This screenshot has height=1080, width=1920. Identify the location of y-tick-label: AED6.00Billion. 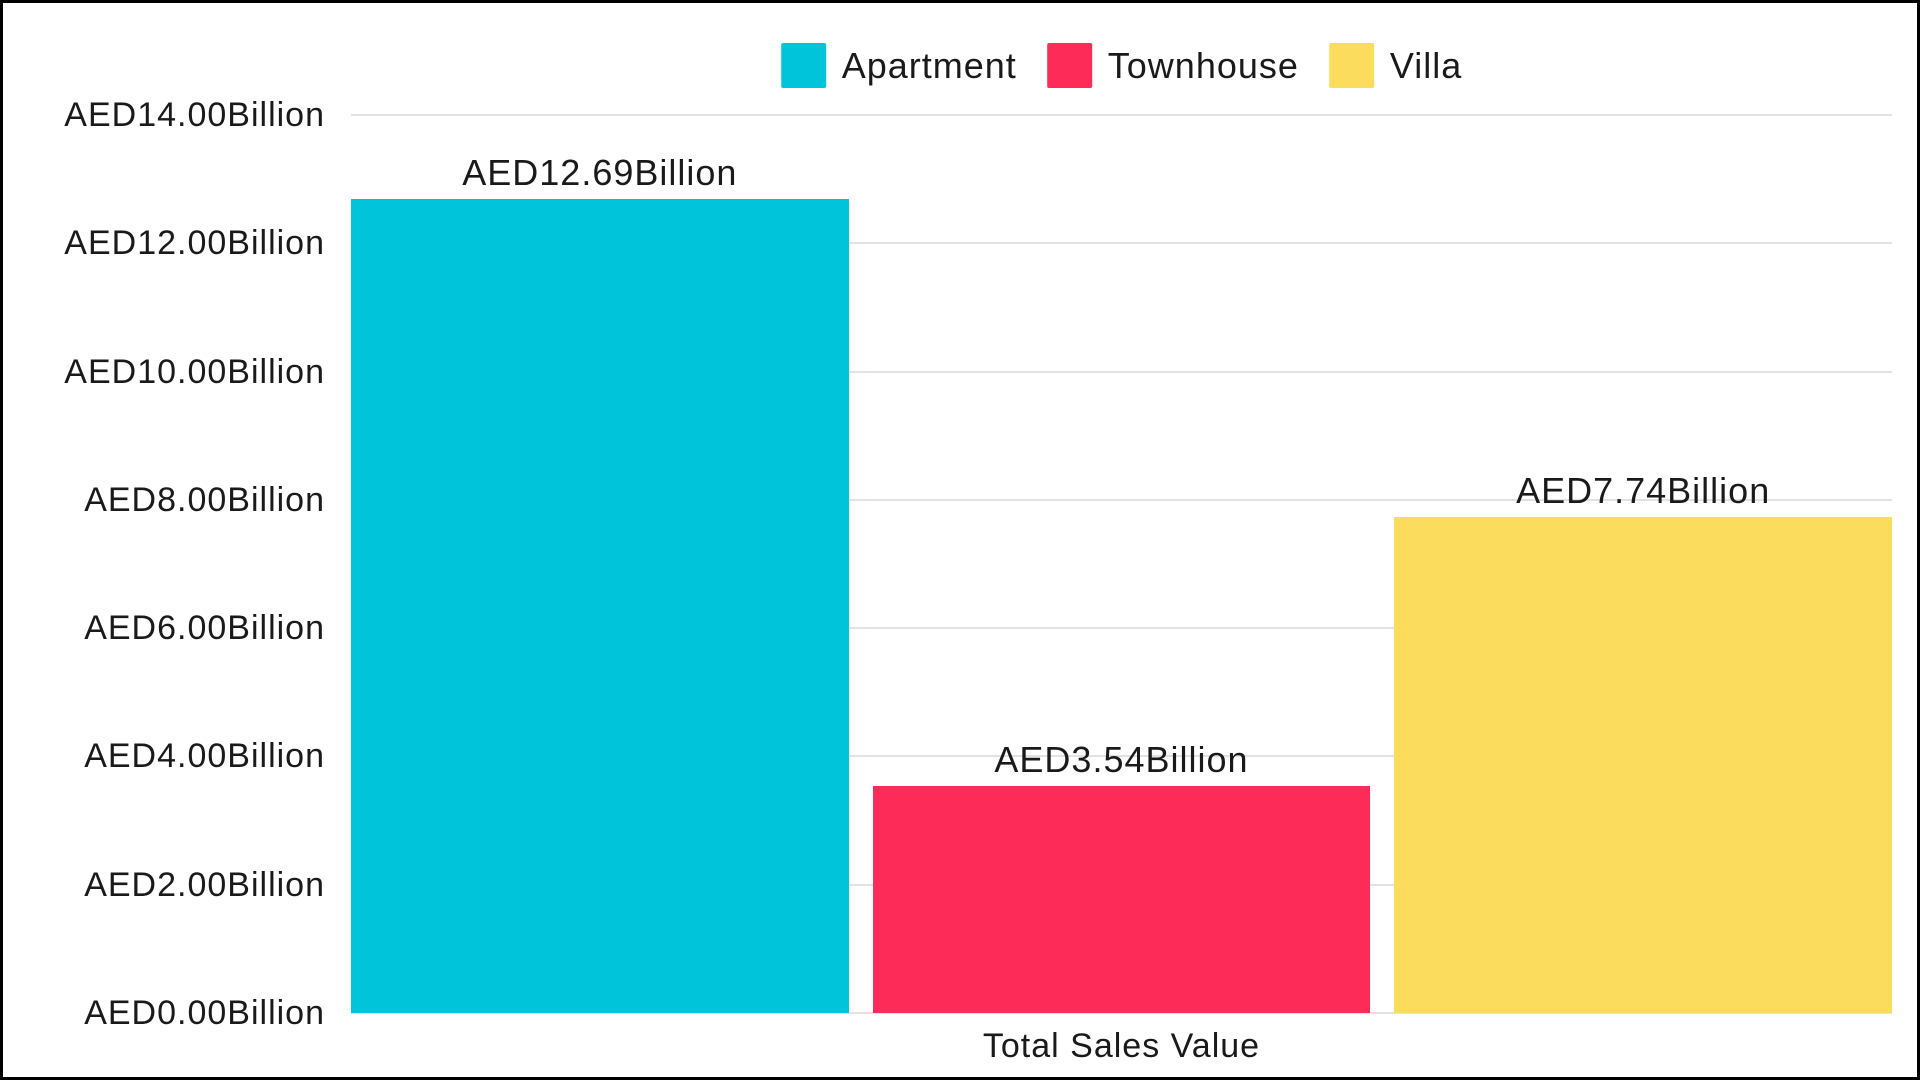
(204, 628).